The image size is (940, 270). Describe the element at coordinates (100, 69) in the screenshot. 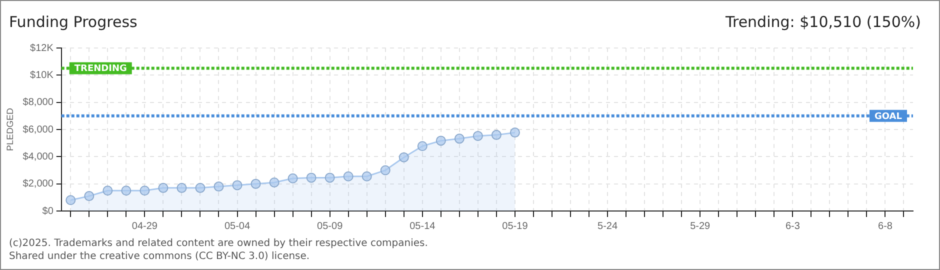

I see `ref-line-label: TRENDING` at that location.